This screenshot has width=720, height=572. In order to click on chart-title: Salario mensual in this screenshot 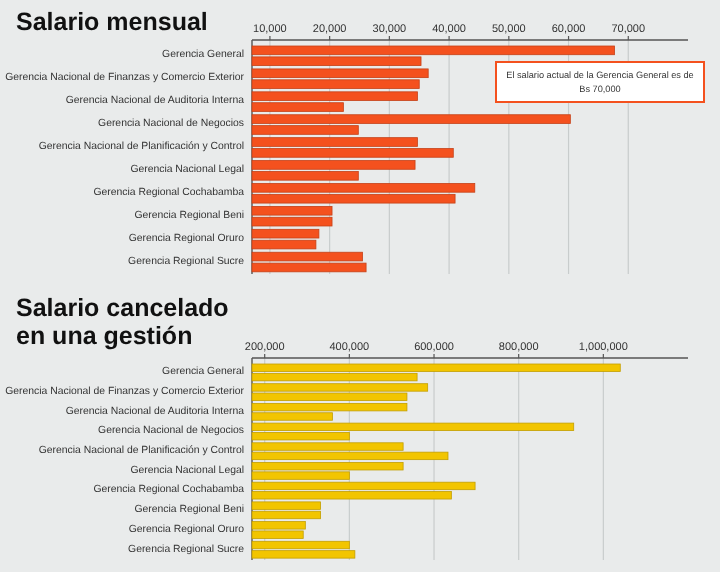, I will do `click(112, 22)`.